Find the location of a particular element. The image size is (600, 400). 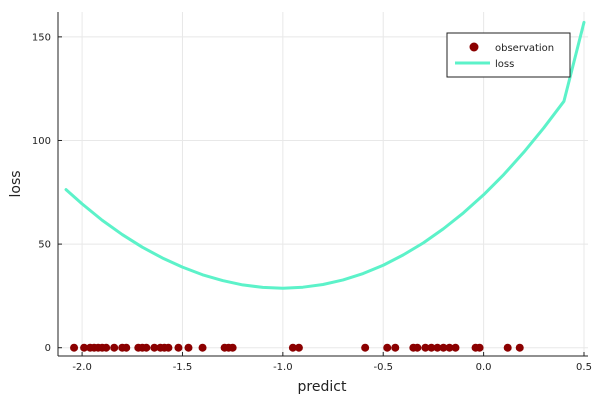

observation-points-layer is located at coordinates (297, 347).